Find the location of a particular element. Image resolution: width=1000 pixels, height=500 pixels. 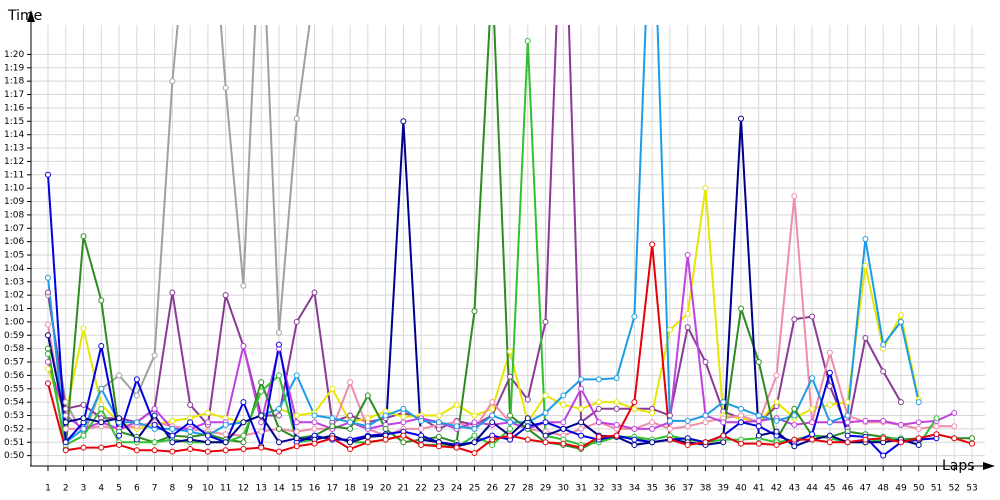

y-tick-label: 1:17 is located at coordinates (14, 95).